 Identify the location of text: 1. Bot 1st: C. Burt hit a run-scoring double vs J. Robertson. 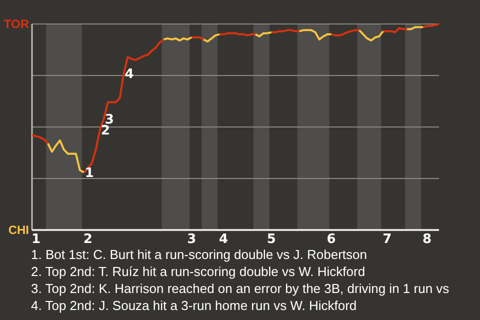
(199, 254).